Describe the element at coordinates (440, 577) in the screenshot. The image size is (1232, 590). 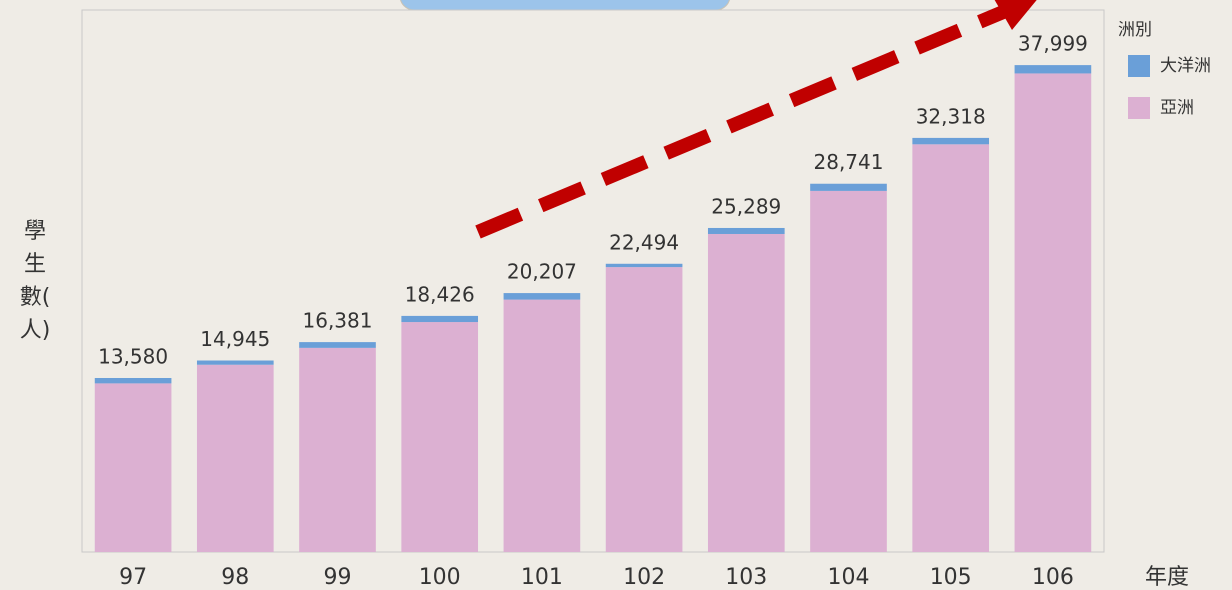
I see `x-tick-label: 100` at that location.